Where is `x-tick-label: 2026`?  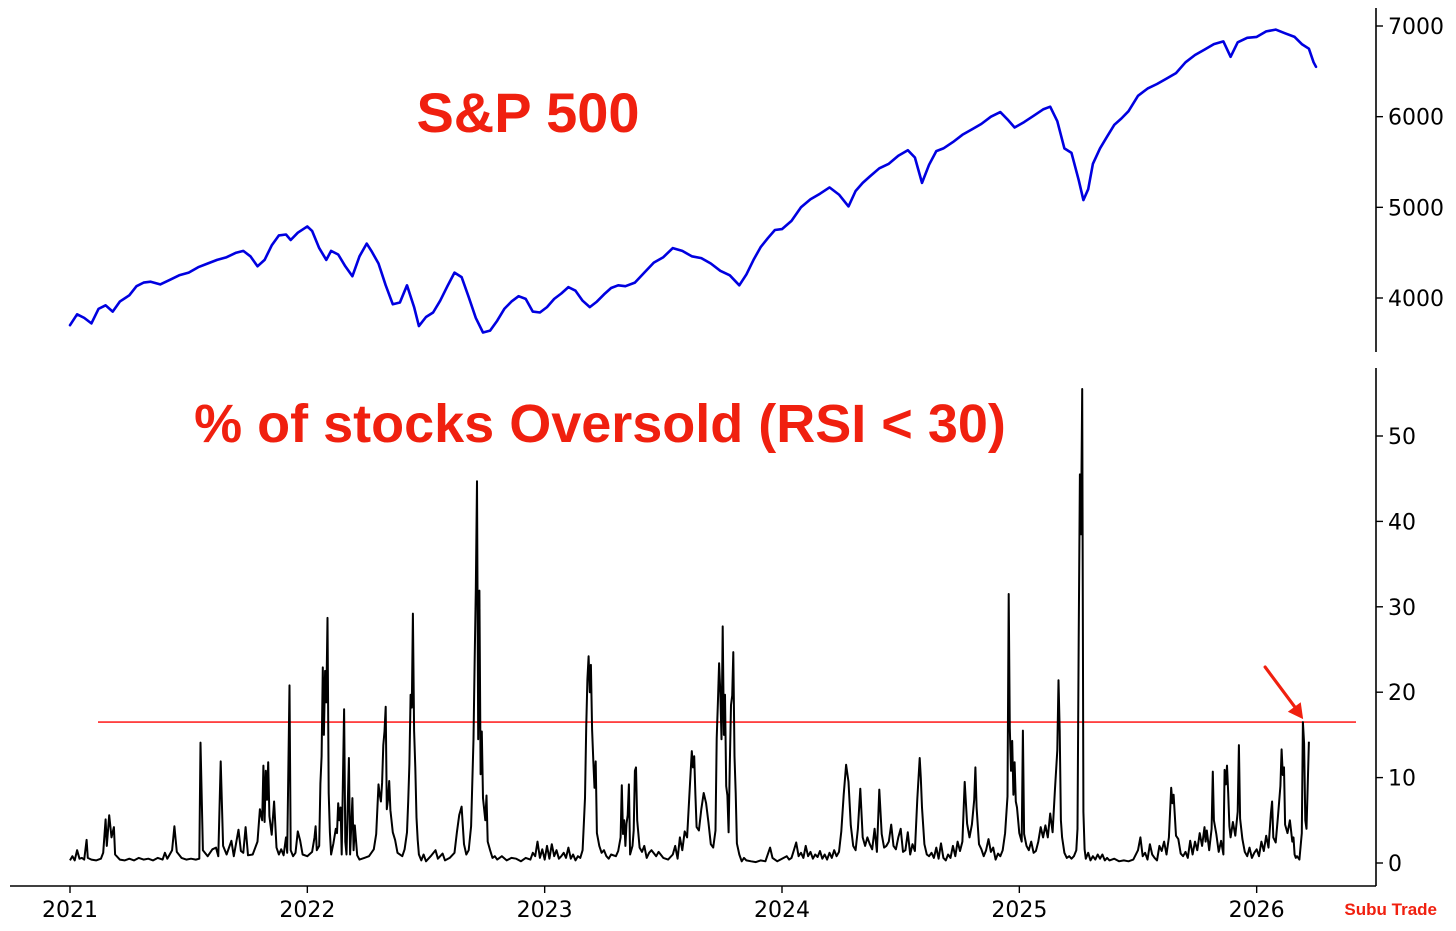
x-tick-label: 2026 is located at coordinates (1257, 910).